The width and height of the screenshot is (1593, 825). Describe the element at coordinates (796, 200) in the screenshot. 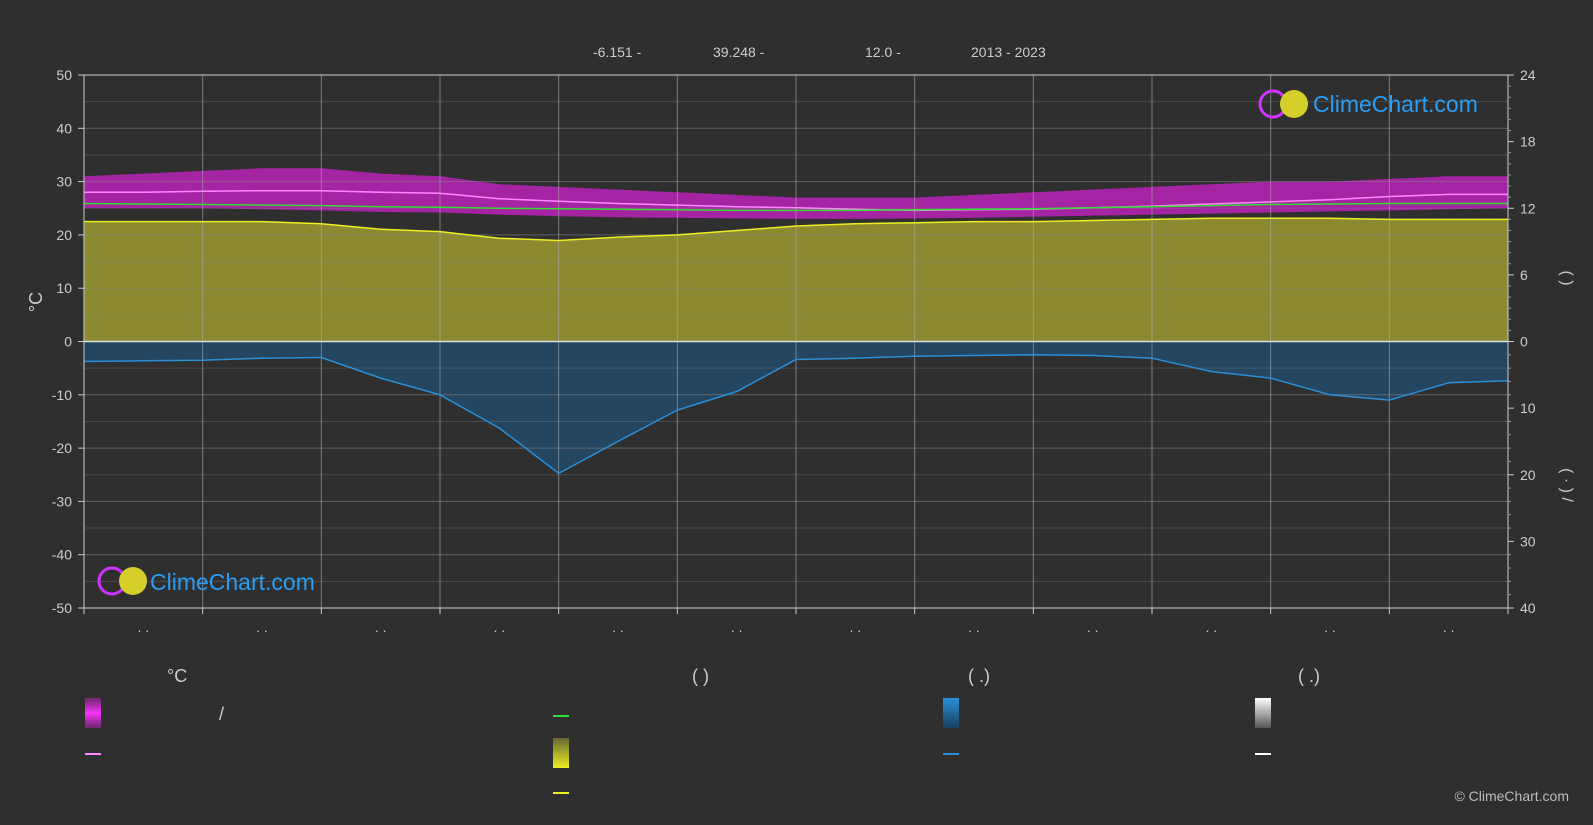

I see `max-temp-line` at that location.